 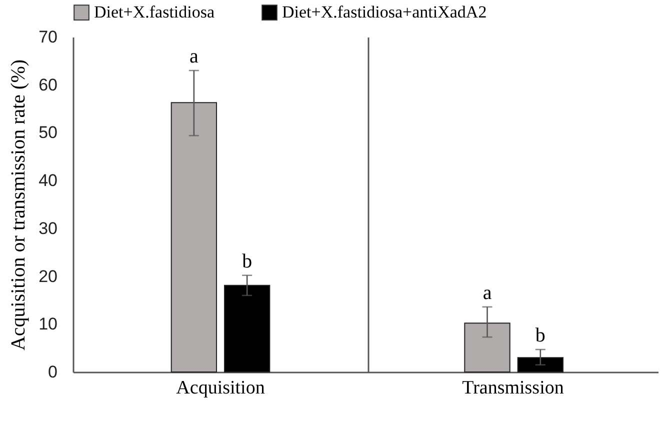 I want to click on y-axis-title: Acquisition or transmission rate (%), so click(x=19, y=205).